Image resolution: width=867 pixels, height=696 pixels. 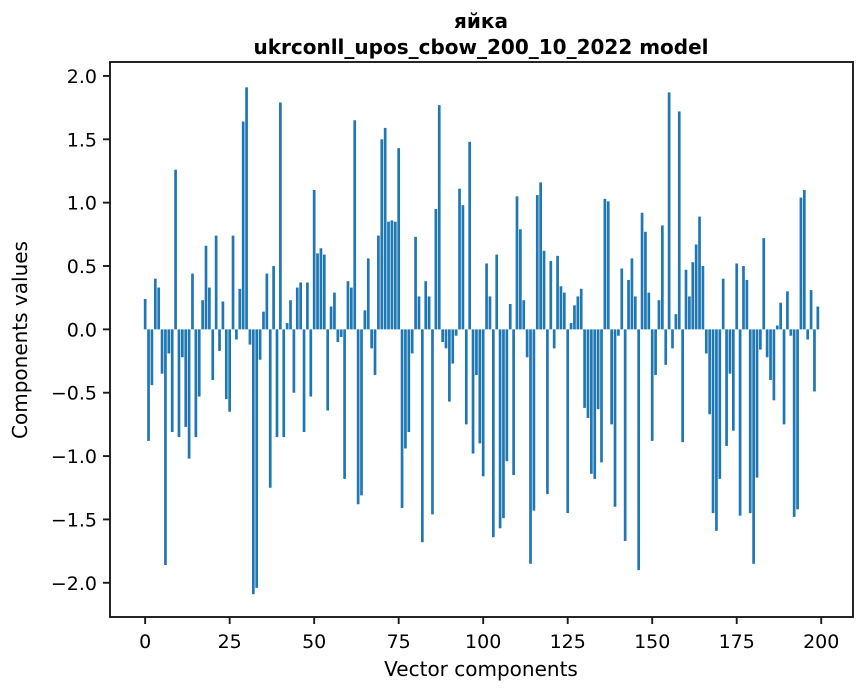 What do you see at coordinates (145, 642) in the screenshot?
I see `x-tick-label: 0` at bounding box center [145, 642].